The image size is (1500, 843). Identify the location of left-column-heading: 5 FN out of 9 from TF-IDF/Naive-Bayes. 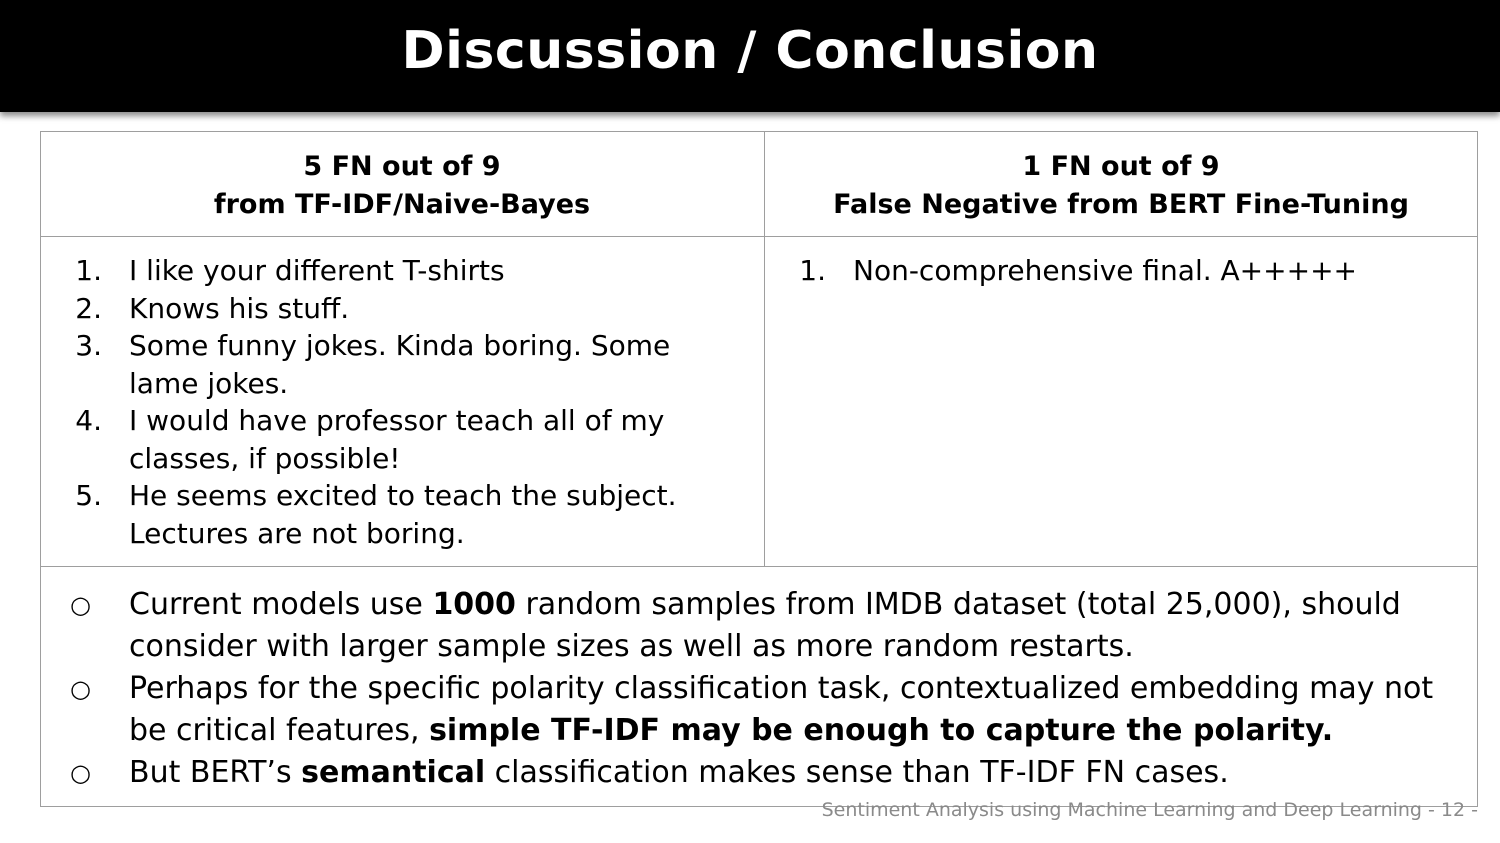
(402, 186).